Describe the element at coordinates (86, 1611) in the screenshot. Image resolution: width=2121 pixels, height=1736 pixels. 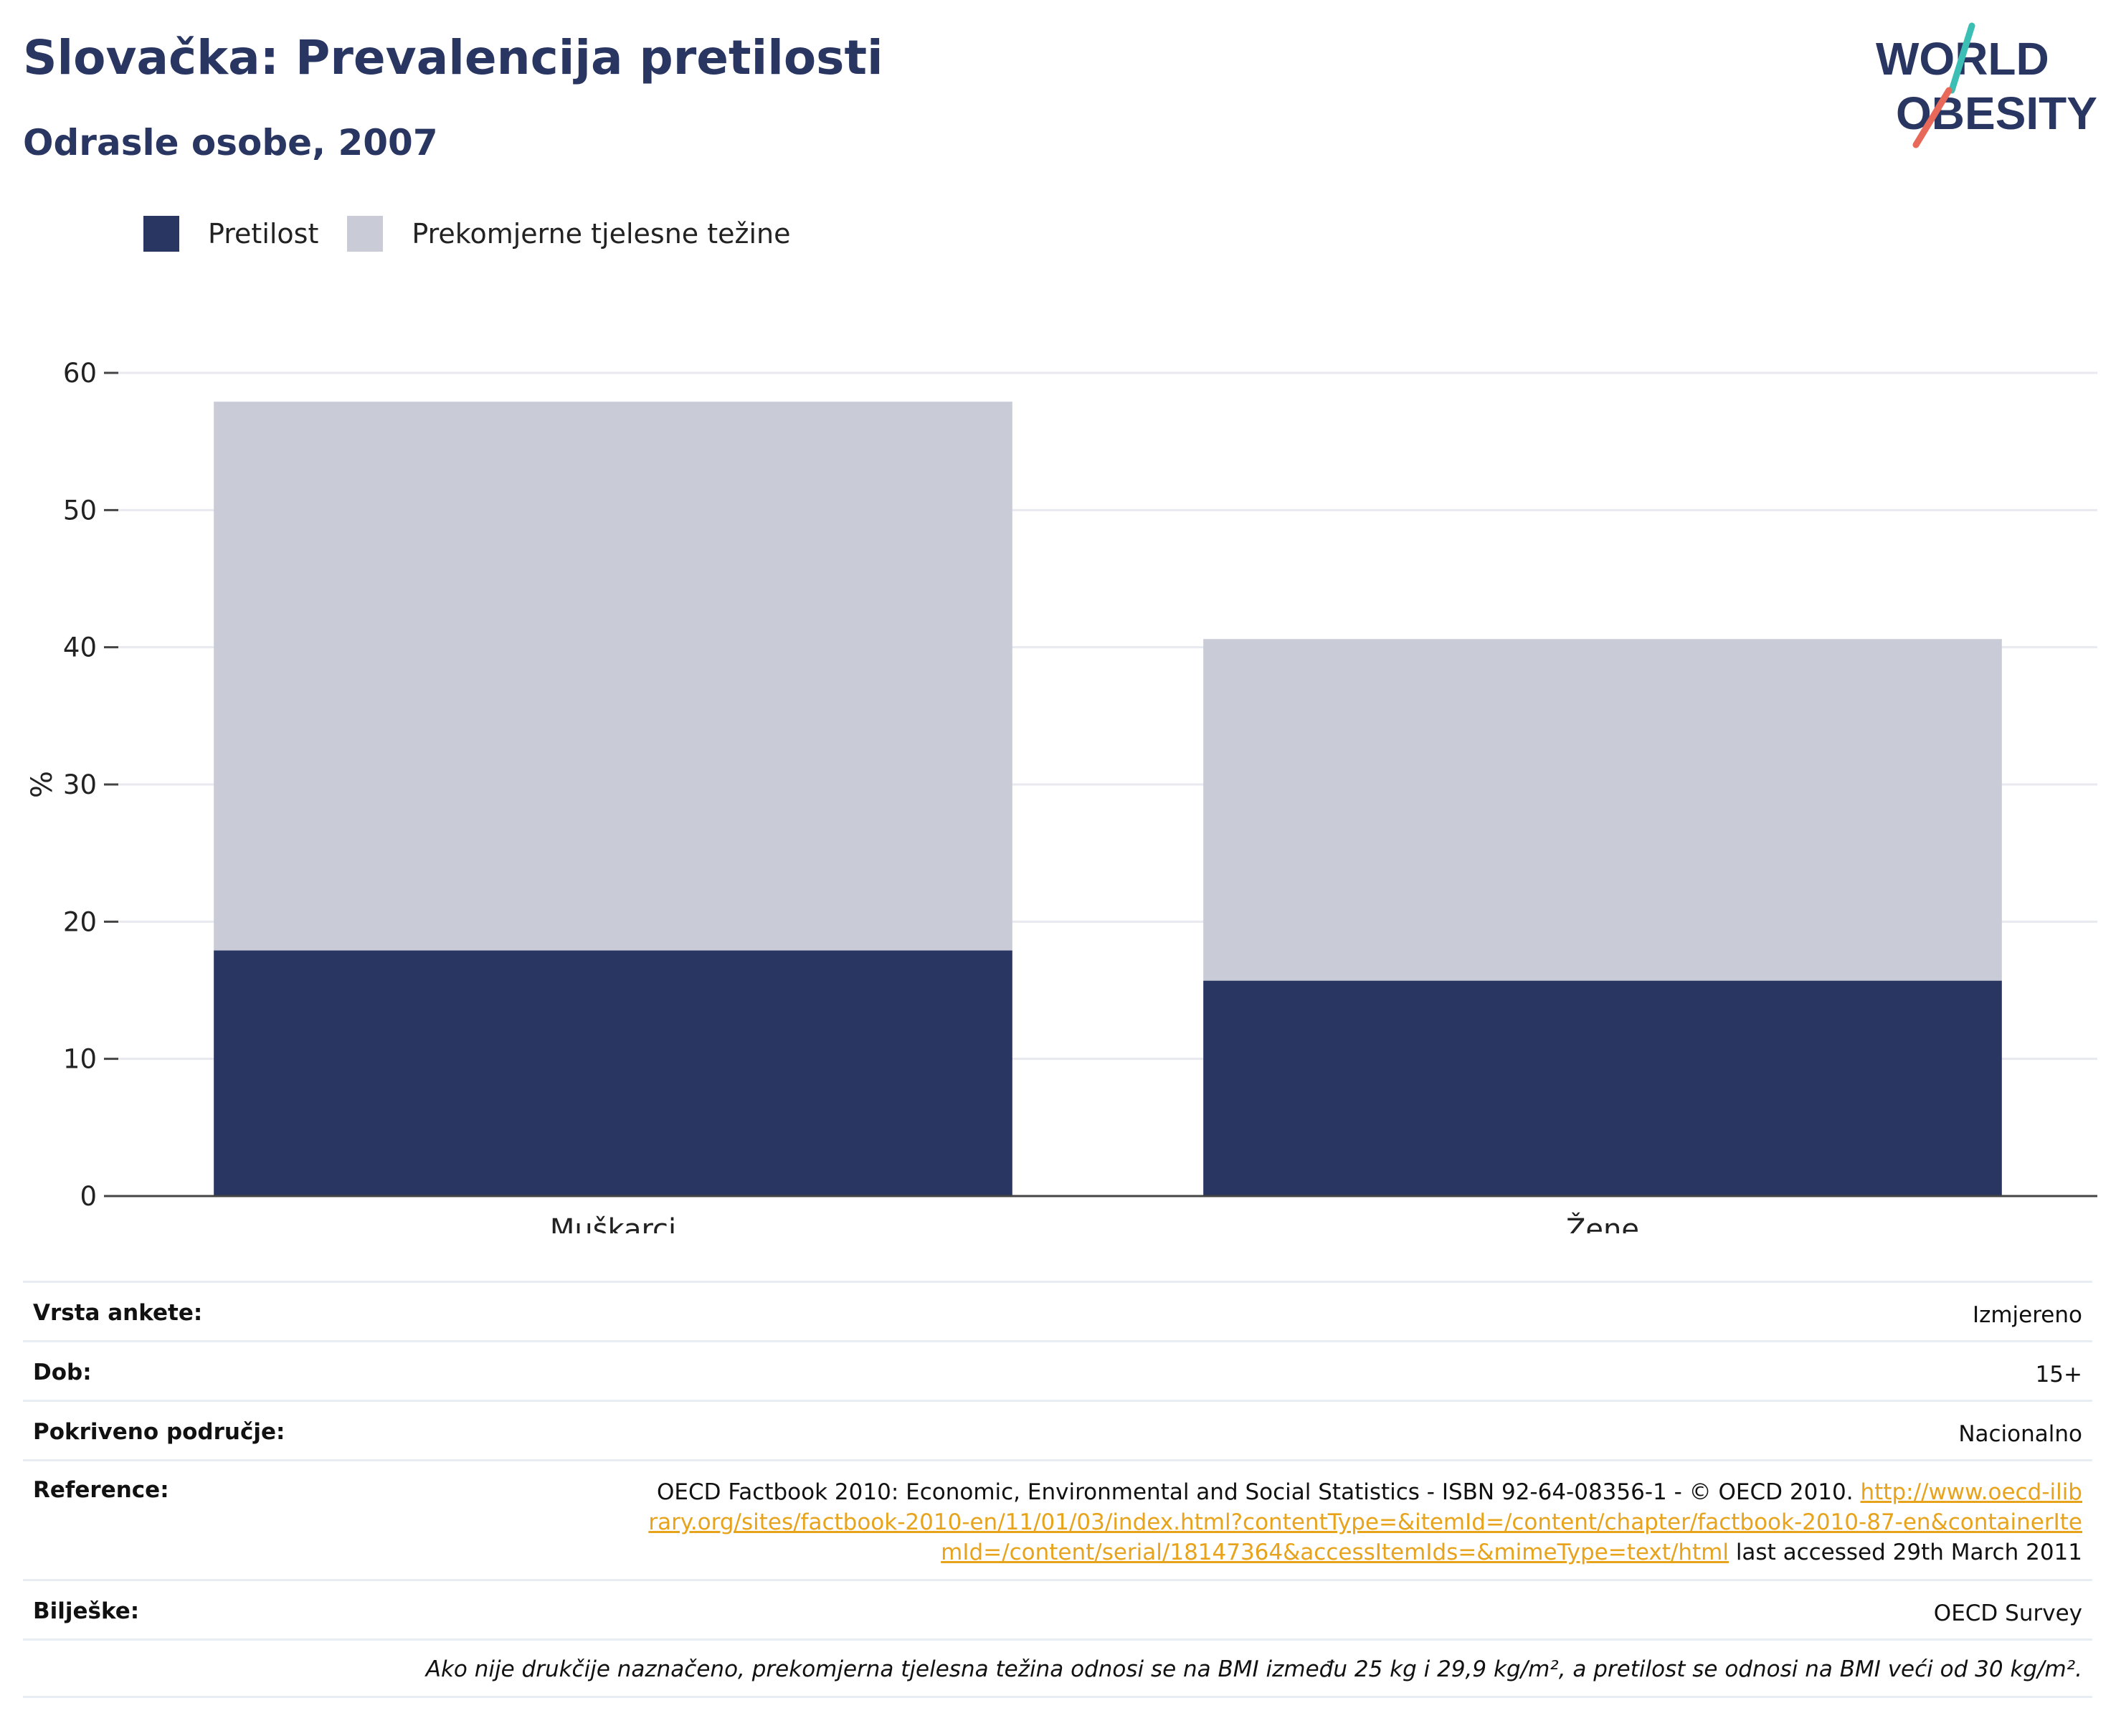
I see `meta-label-notes: Bilješke:` at that location.